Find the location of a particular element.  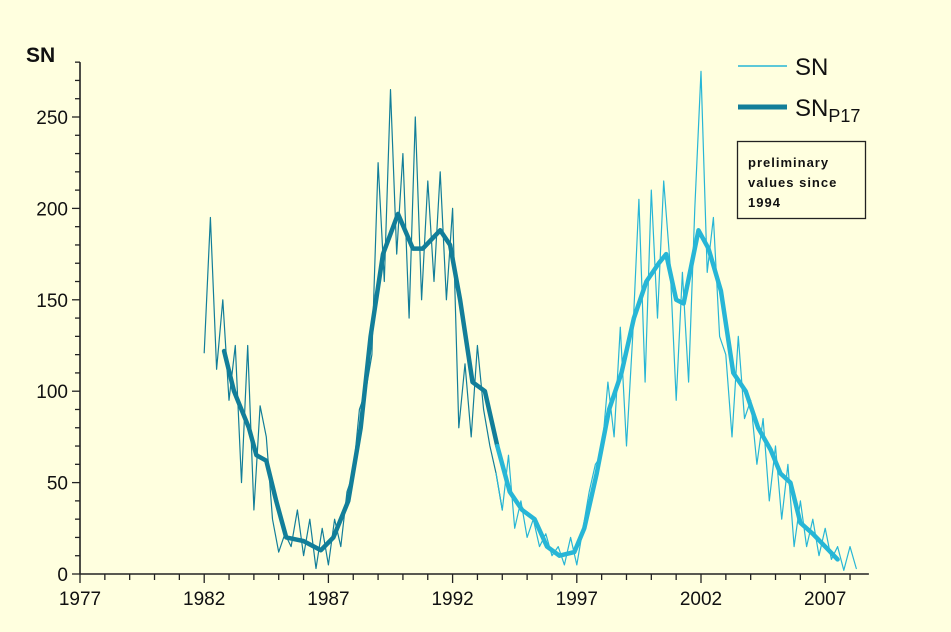

annotation-line-3: 1994 is located at coordinates (764, 202).